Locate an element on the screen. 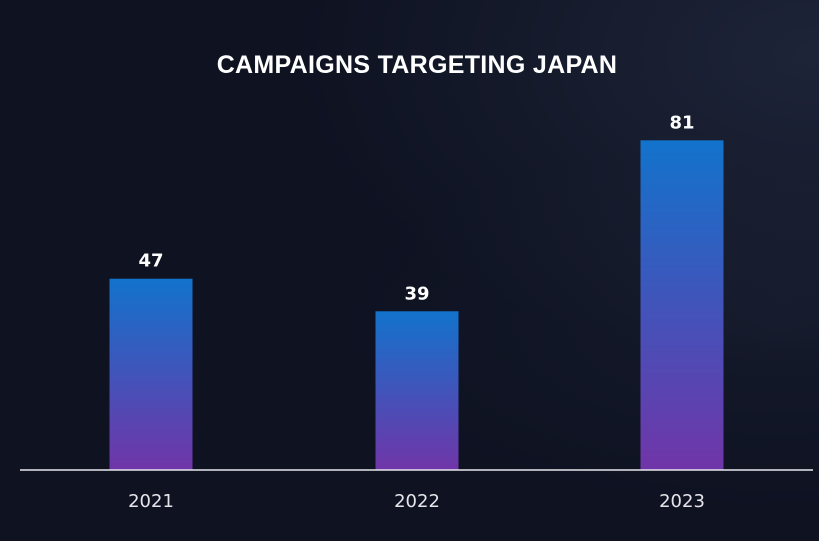 This screenshot has width=819, height=541. bar-2022 is located at coordinates (417, 390).